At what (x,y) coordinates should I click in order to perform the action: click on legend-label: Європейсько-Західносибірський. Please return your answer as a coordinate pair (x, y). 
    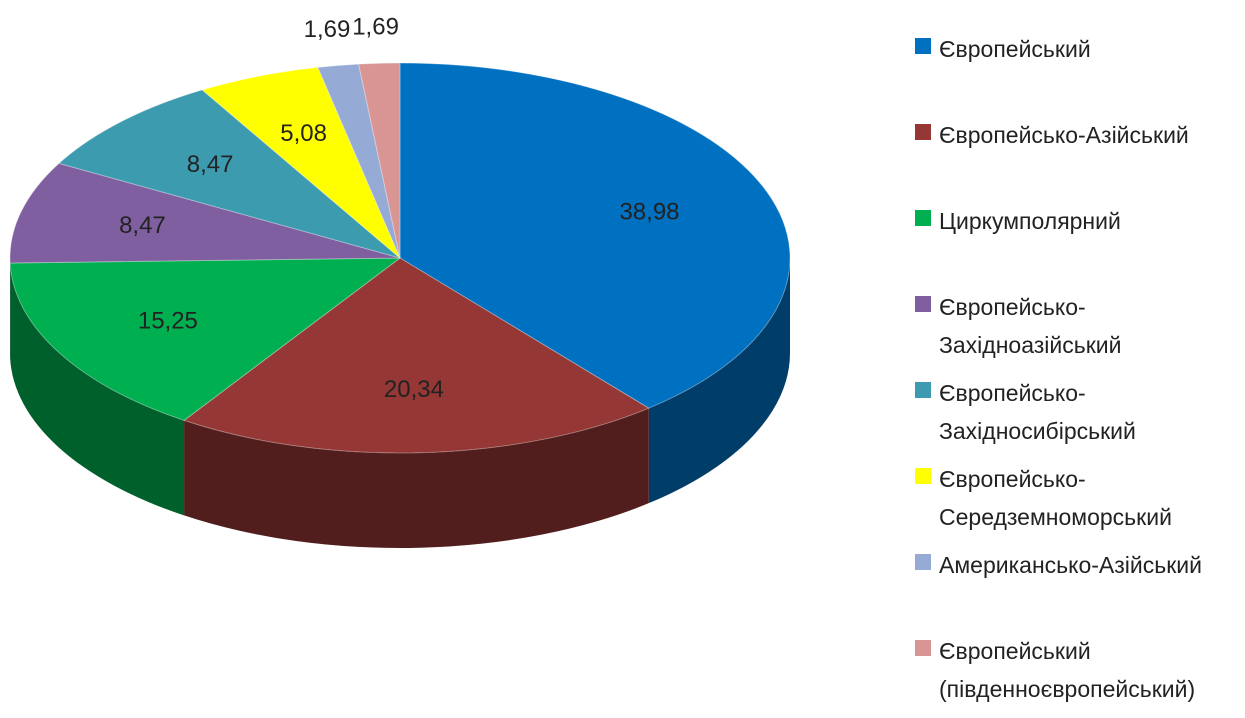
    Looking at the image, I should click on (1090, 412).